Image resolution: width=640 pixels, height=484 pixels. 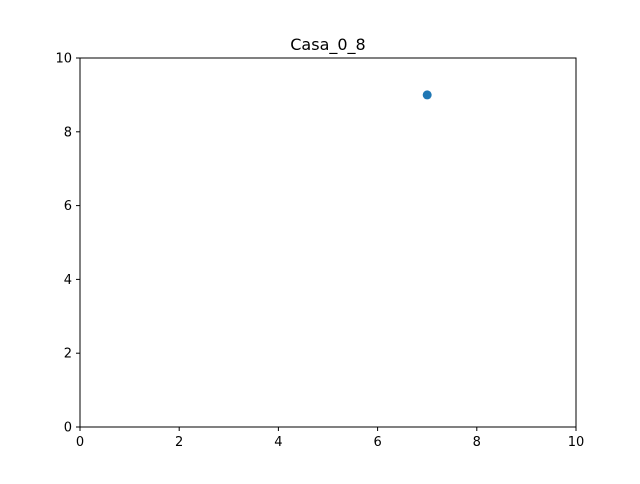 I want to click on chart-title: Casa_0_8, so click(x=327, y=45).